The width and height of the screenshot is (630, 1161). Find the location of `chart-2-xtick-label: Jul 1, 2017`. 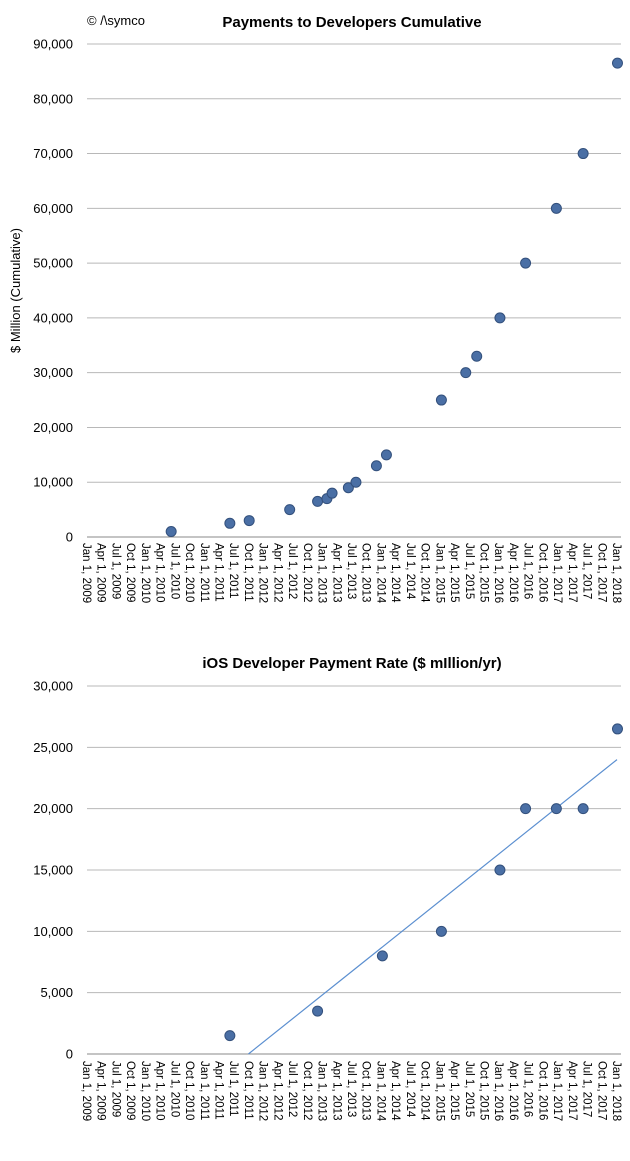

chart-2-xtick-label: Jul 1, 2017 is located at coordinates (587, 1089).